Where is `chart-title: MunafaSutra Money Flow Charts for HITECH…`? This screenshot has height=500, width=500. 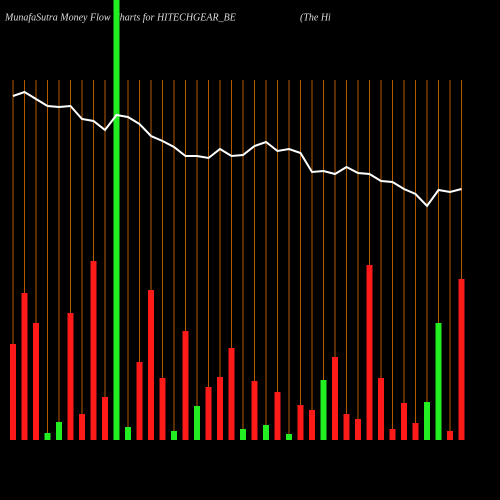 chart-title: MunafaSutra Money Flow Charts for HITECH… is located at coordinates (120, 17).